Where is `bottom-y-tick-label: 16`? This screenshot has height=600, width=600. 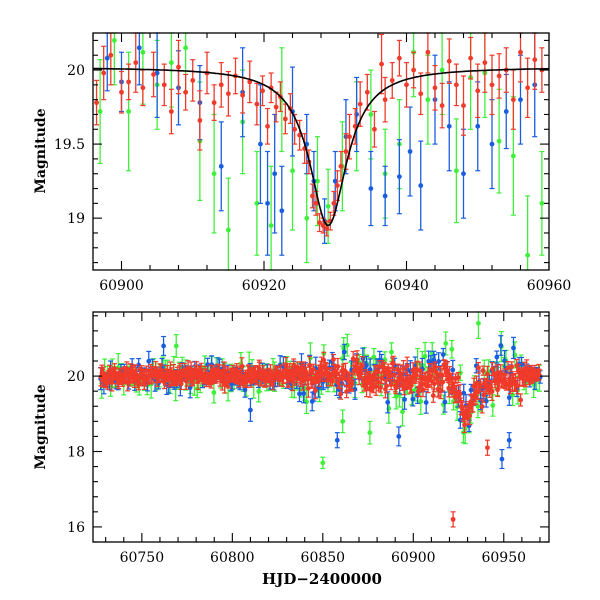
bottom-y-tick-label: 16 is located at coordinates (76, 528).